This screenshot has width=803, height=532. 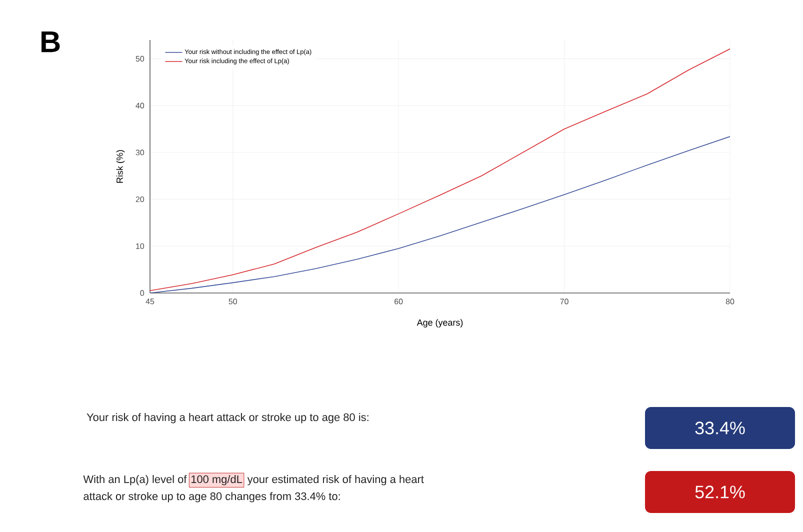 I want to click on text: attack or stroke up to age 80 changes from 33.4% to:, so click(x=212, y=497).